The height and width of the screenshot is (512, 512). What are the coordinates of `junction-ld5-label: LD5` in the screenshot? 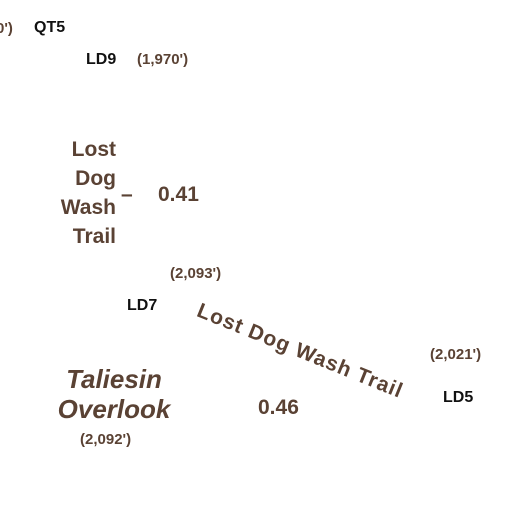 It's located at (458, 397).